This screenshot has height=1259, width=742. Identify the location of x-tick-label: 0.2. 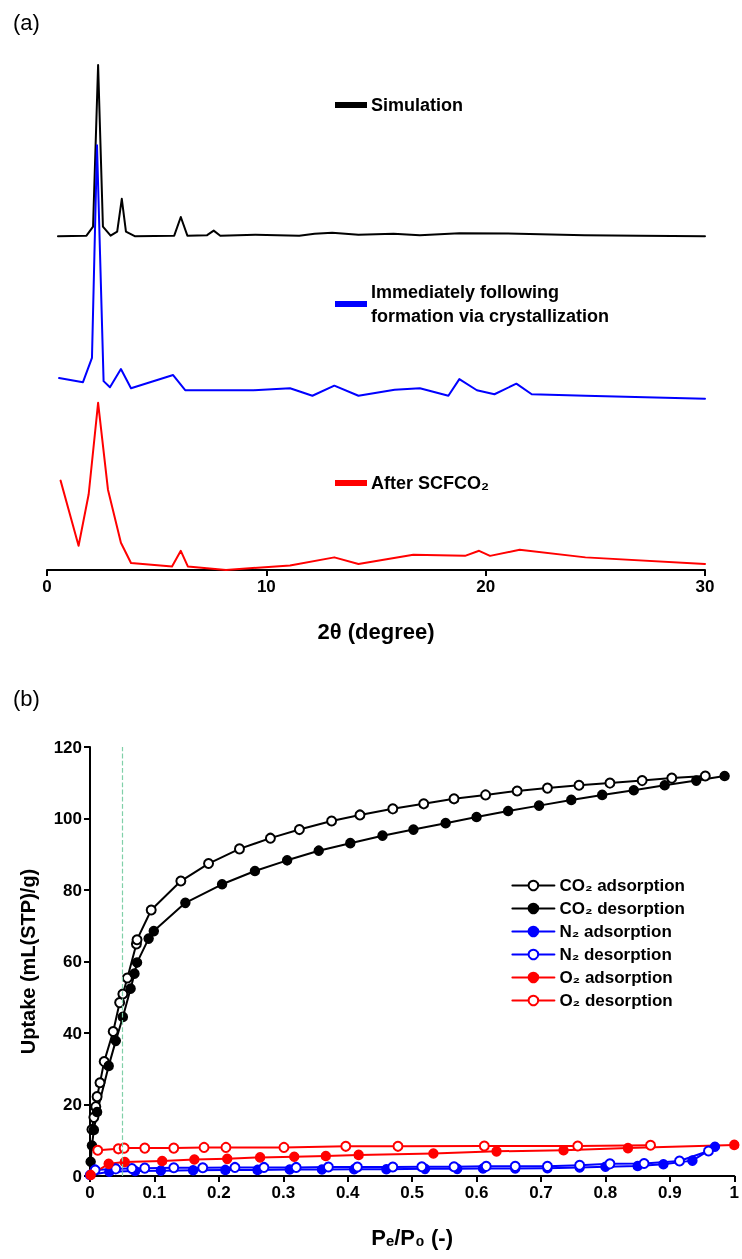
(219, 1192).